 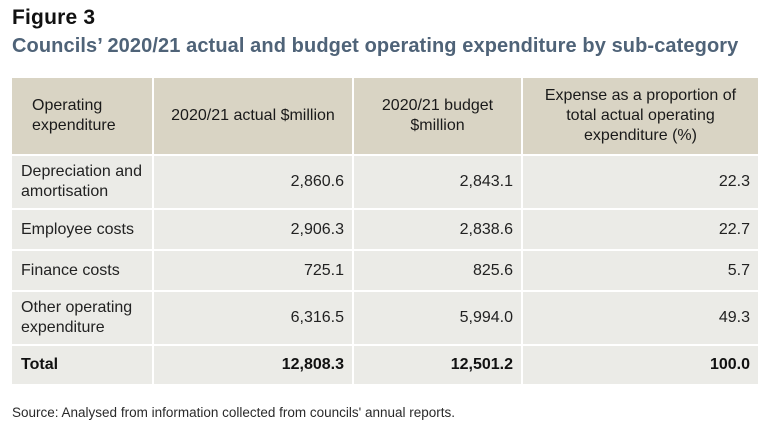 I want to click on header-budget: 2020/21 budget $million, so click(x=438, y=117).